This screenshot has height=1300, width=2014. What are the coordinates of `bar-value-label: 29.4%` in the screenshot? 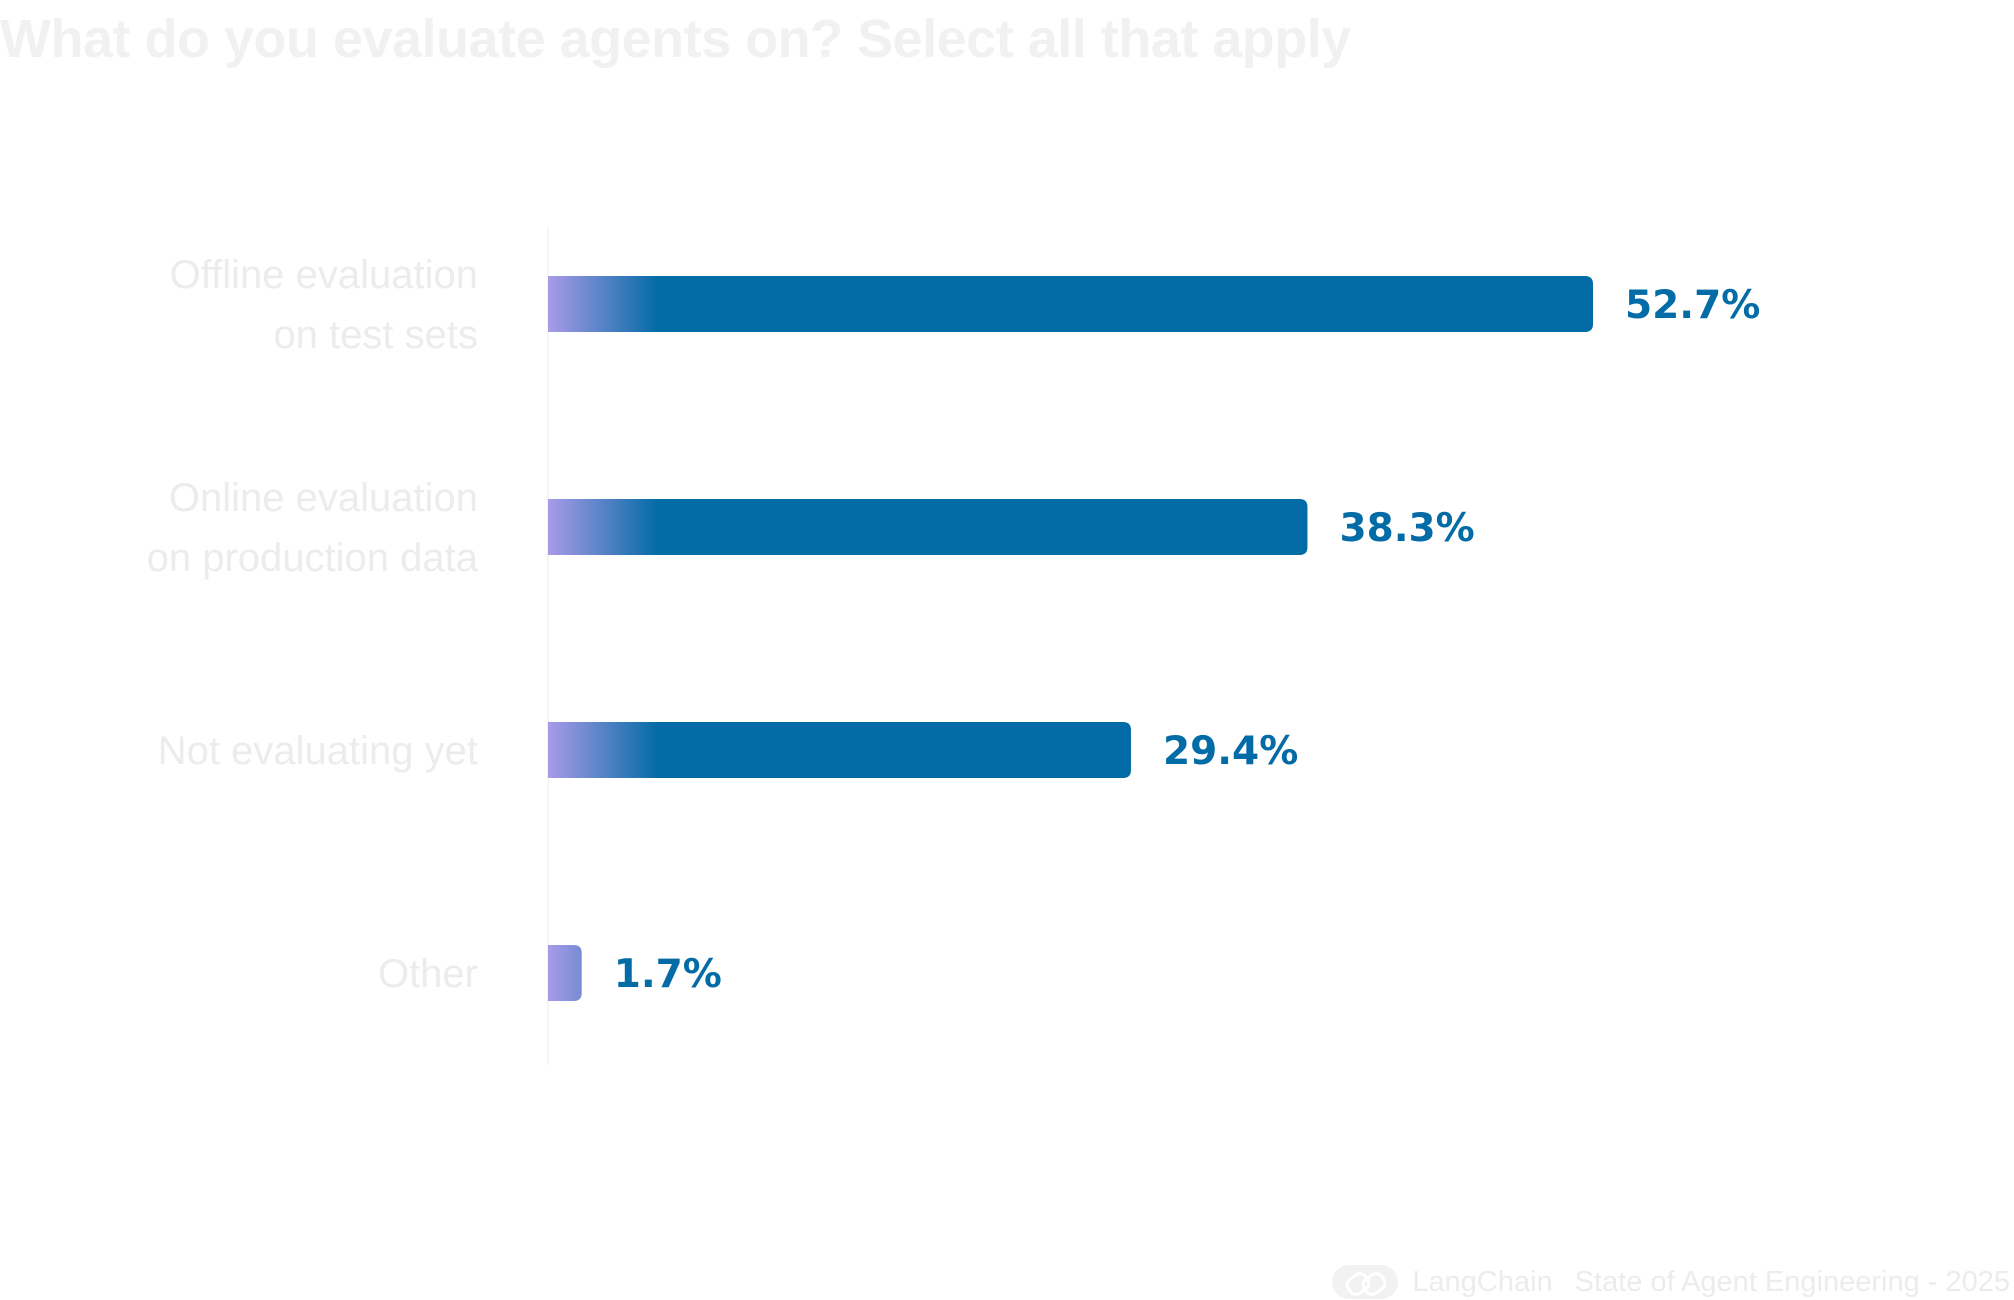 It's located at (1230, 751).